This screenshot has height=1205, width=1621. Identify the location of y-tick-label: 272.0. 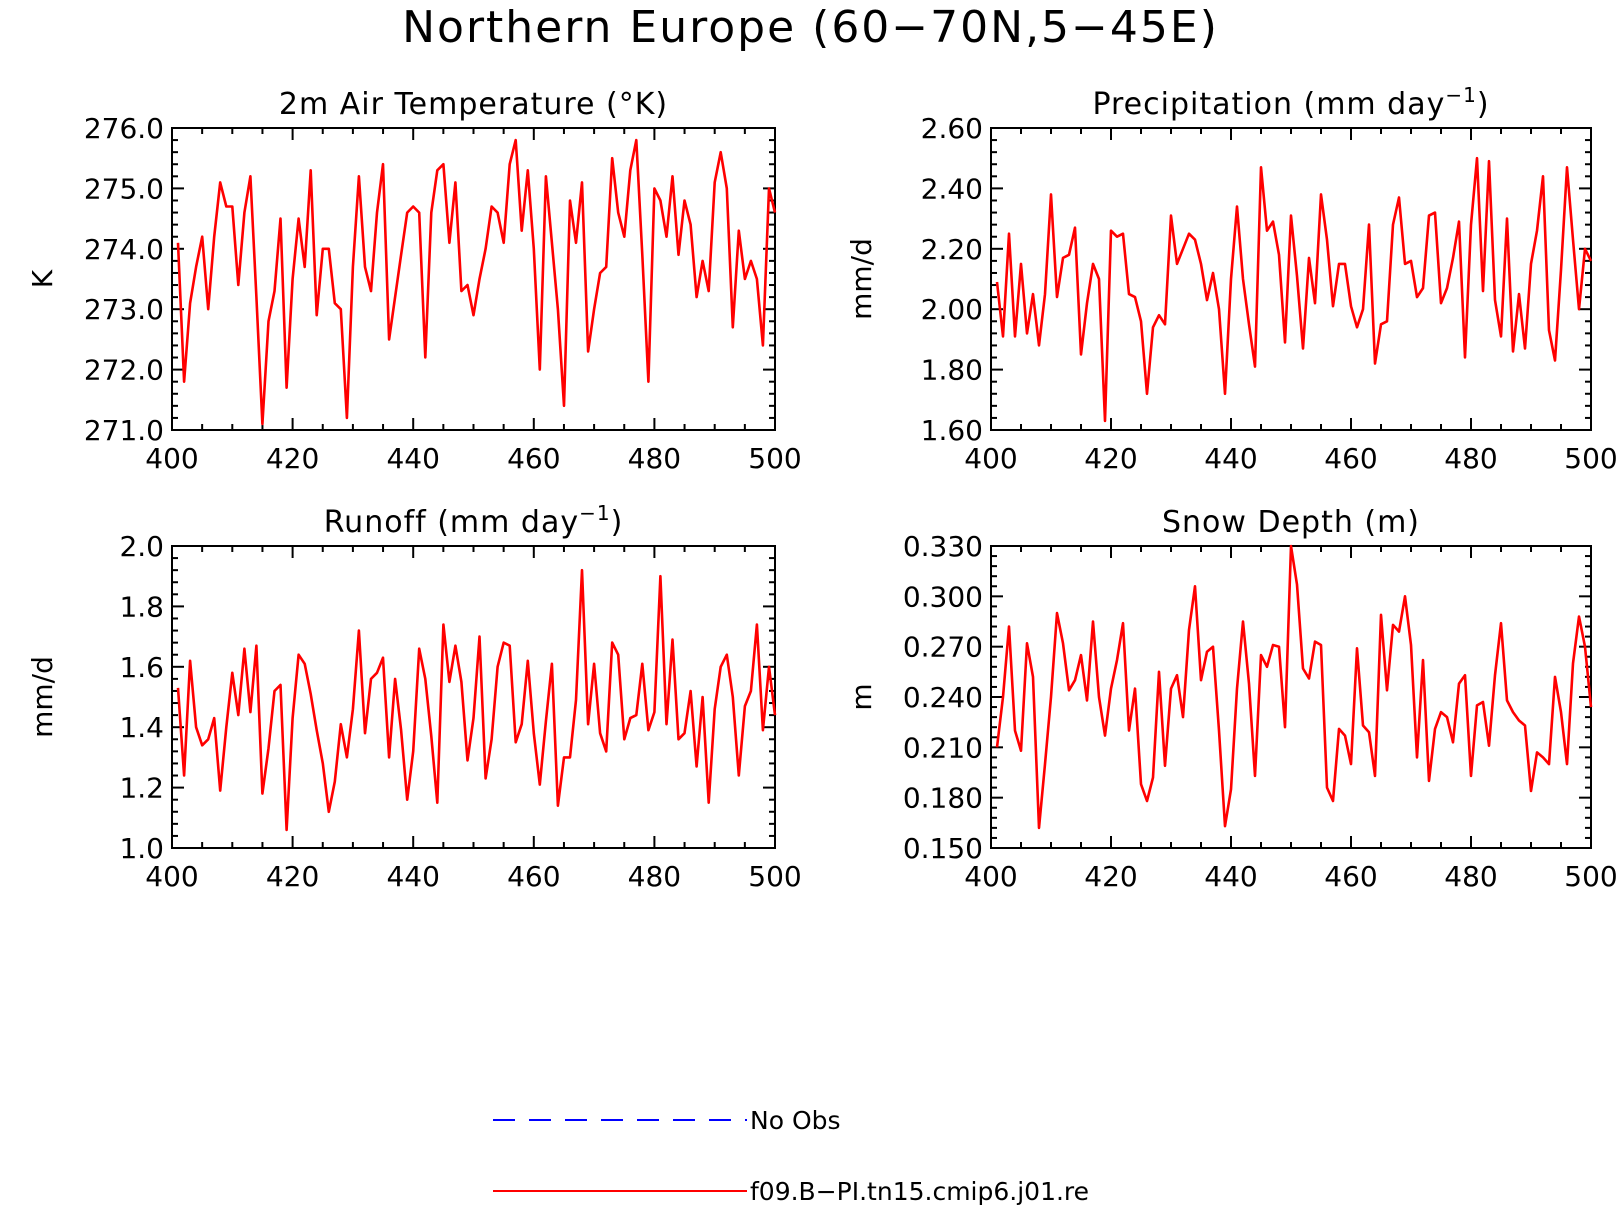
(124, 370).